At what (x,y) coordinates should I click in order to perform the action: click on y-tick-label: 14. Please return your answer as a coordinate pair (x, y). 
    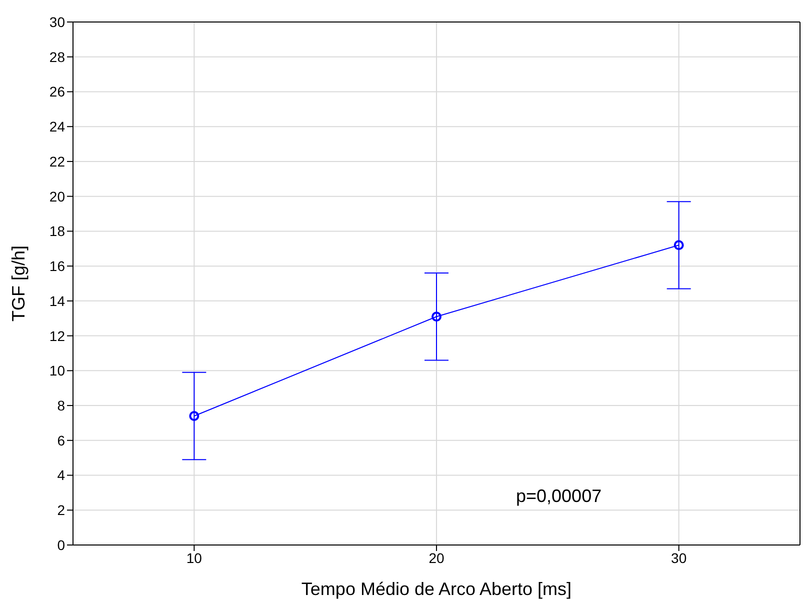
    Looking at the image, I should click on (57, 300).